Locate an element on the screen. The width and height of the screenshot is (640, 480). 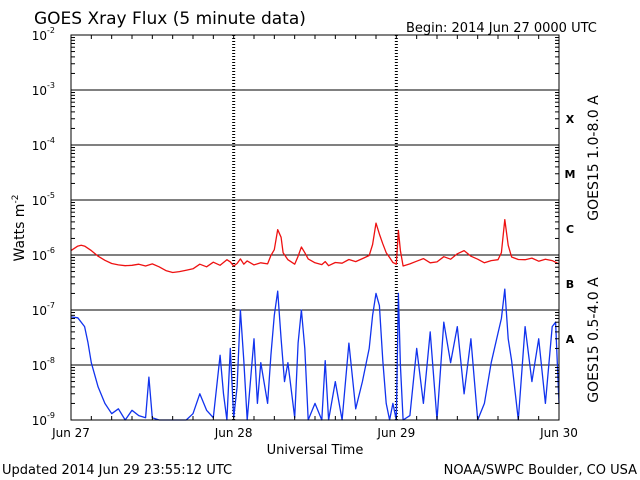
flare-class-labels: X M C B A is located at coordinates (570, 229).